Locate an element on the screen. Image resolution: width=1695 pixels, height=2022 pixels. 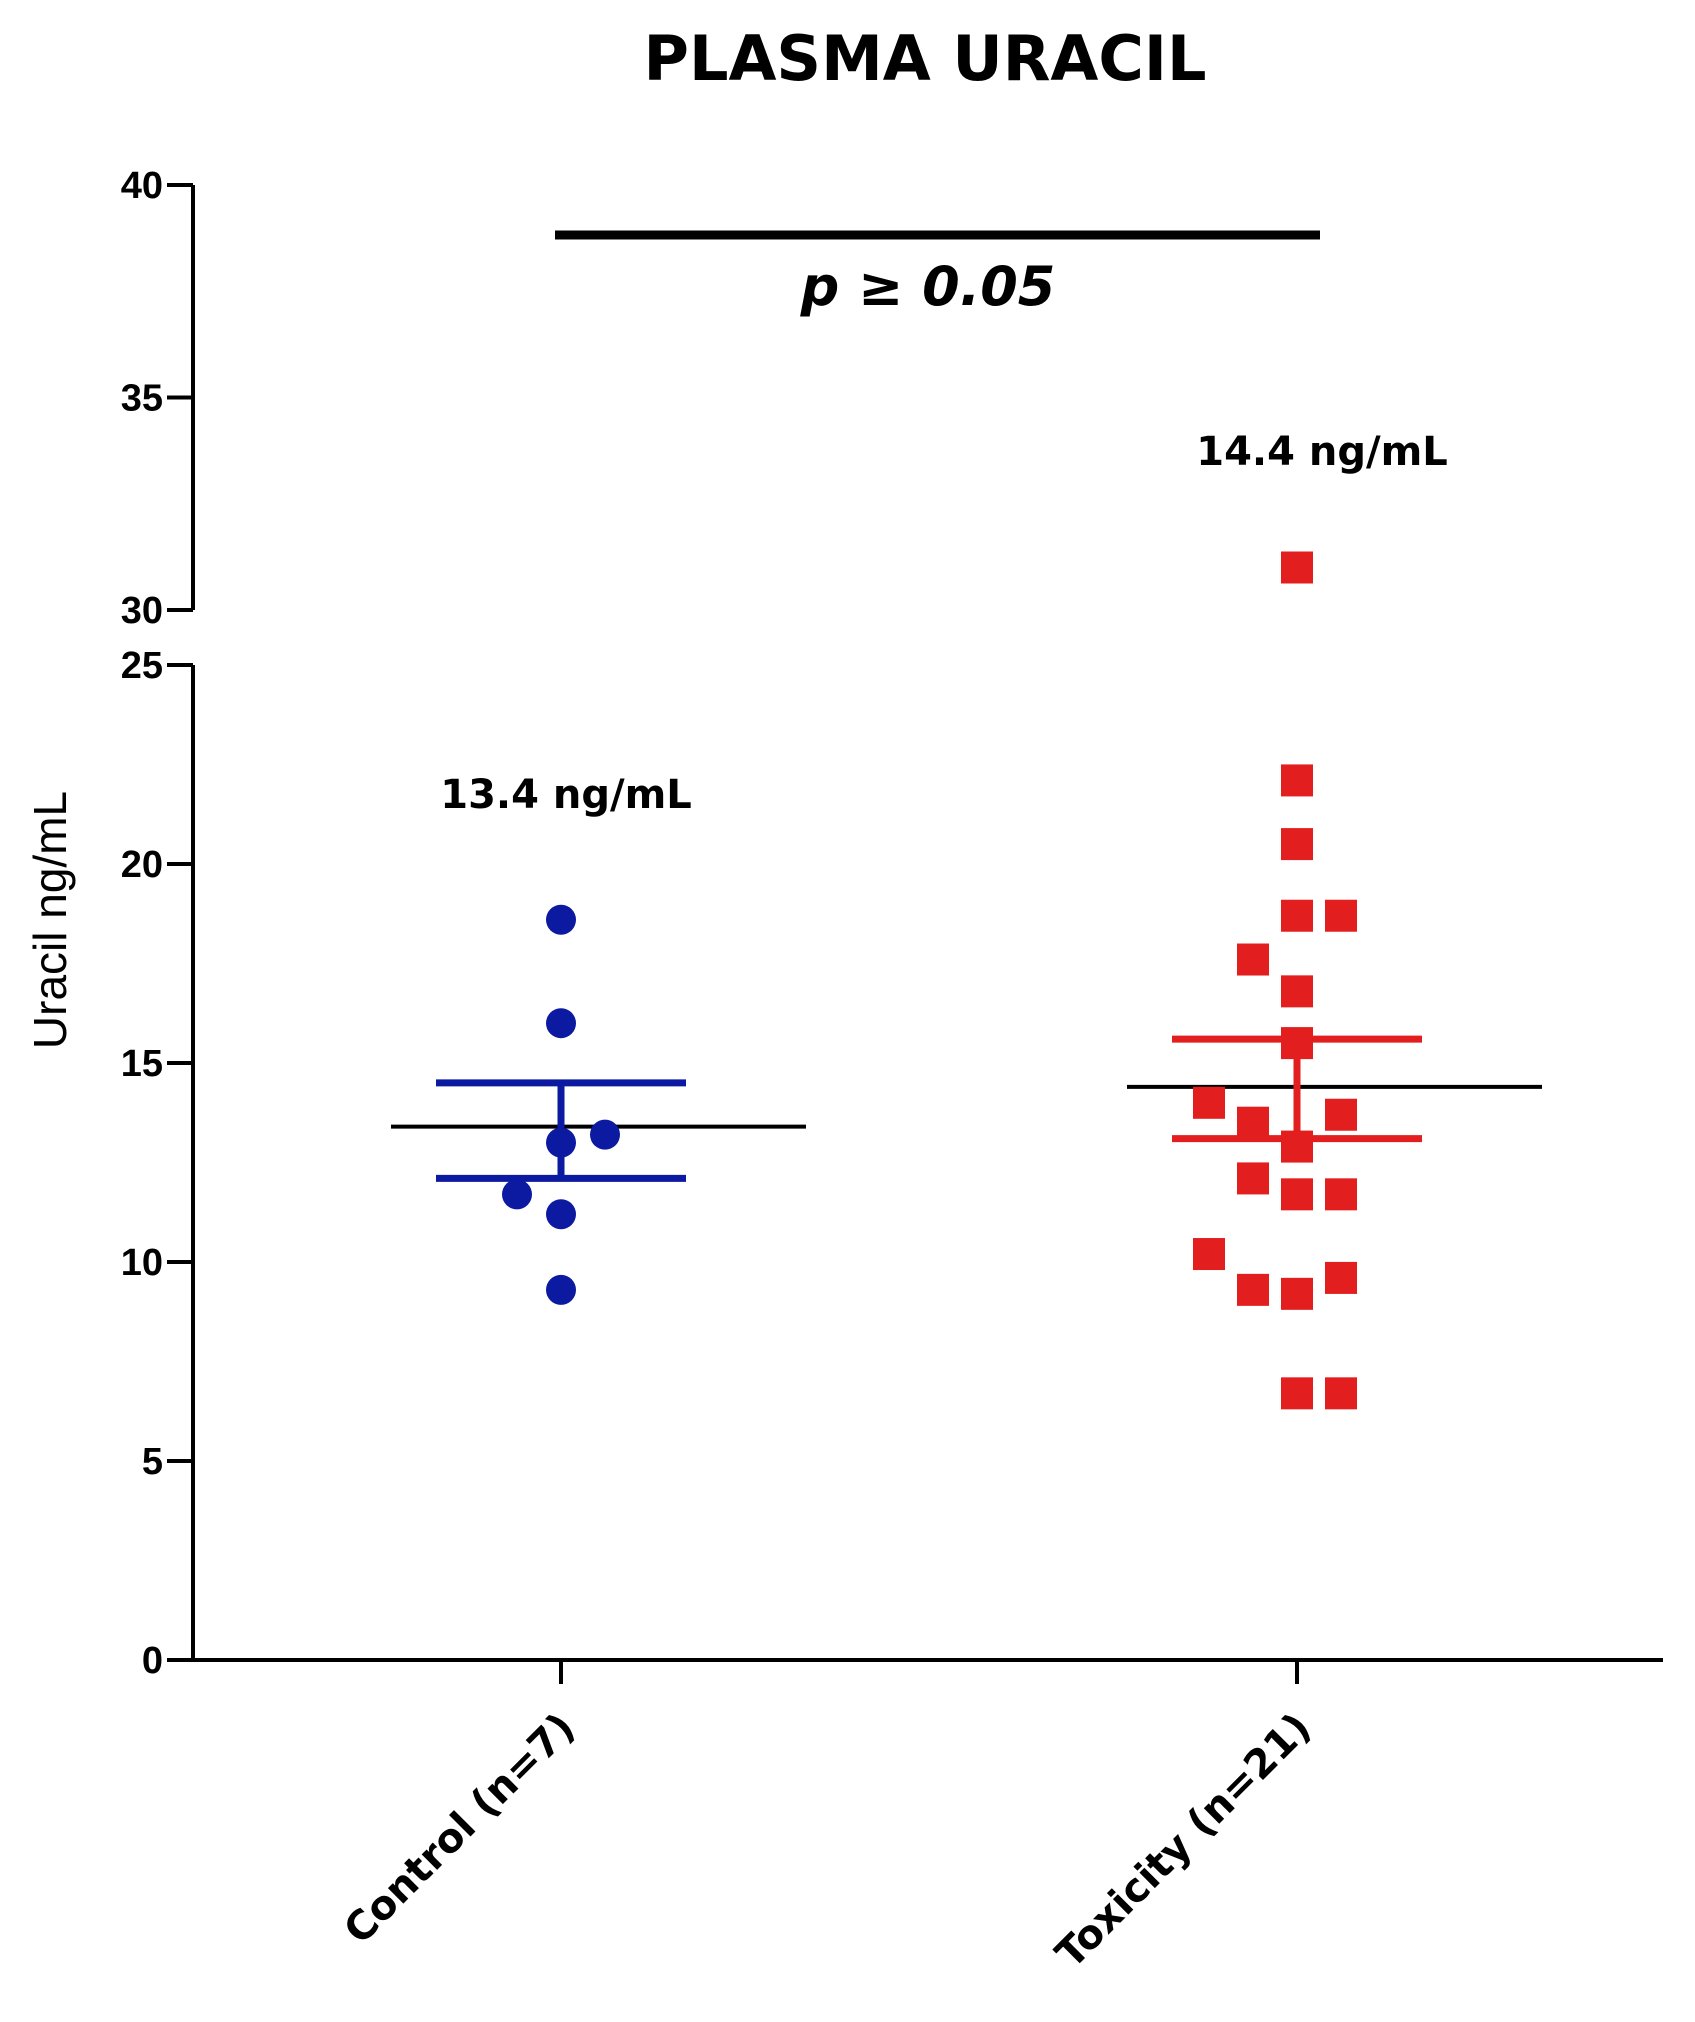
y-tick-label: 30 is located at coordinates (142, 611).